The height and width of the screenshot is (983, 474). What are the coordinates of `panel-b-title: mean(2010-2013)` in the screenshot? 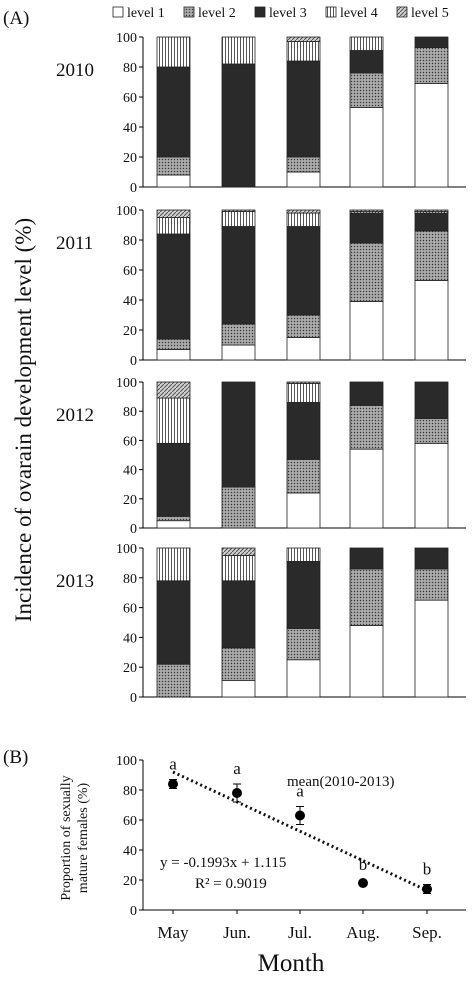 It's located at (340, 782).